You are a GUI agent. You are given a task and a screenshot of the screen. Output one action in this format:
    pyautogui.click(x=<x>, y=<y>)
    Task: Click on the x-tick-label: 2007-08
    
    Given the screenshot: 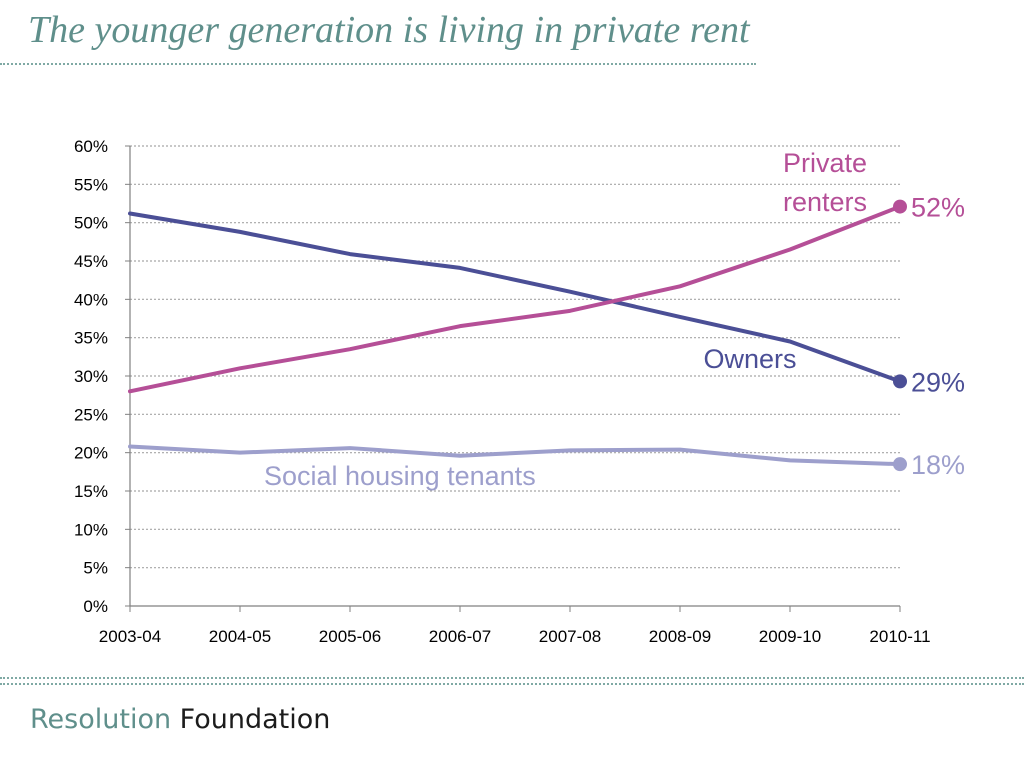 What is the action you would take?
    pyautogui.click(x=570, y=636)
    